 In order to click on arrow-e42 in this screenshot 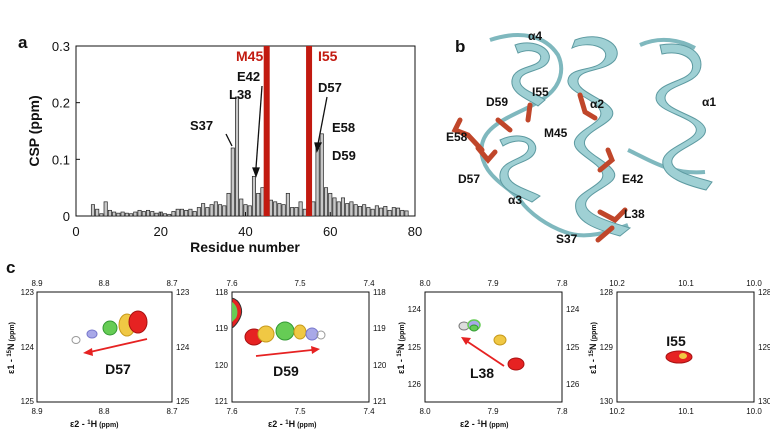, I will do `click(259, 127)`.